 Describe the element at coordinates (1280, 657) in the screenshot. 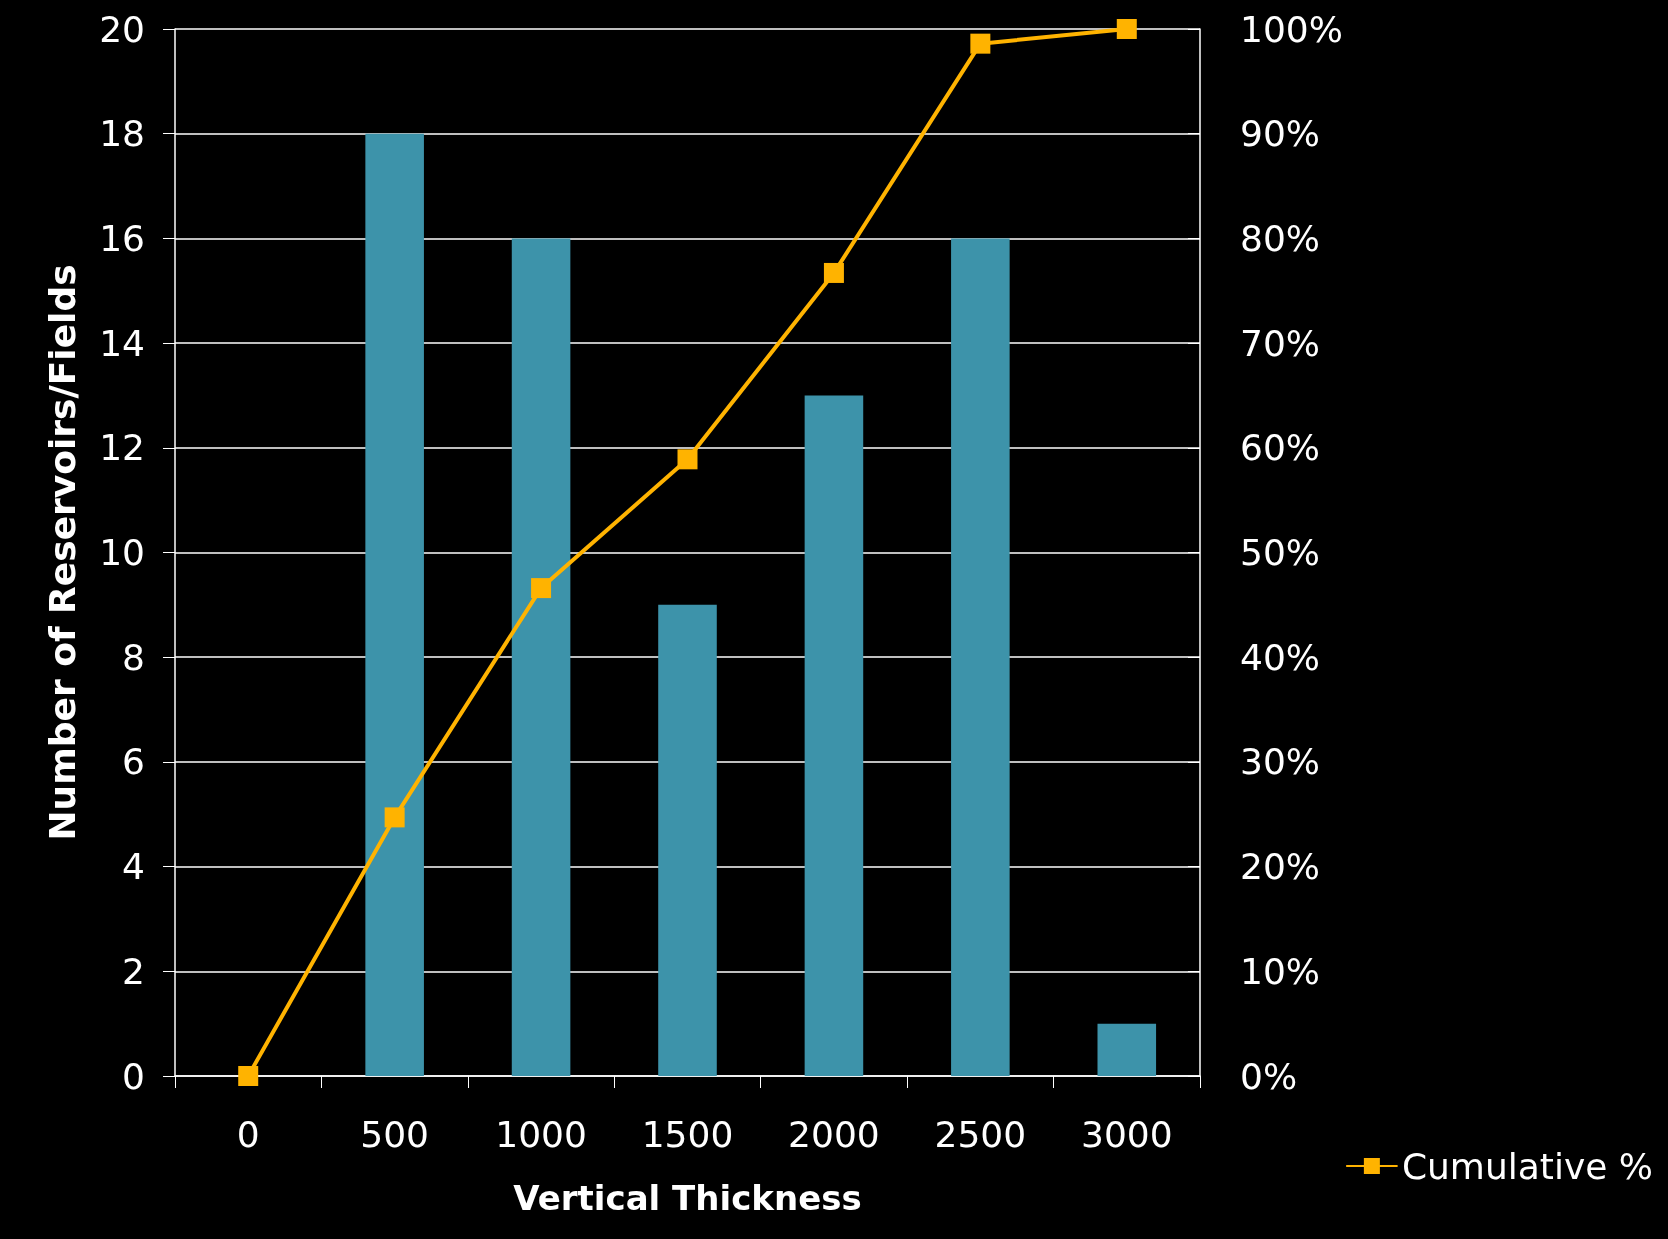

I see `y2-tick-label: 40%` at that location.